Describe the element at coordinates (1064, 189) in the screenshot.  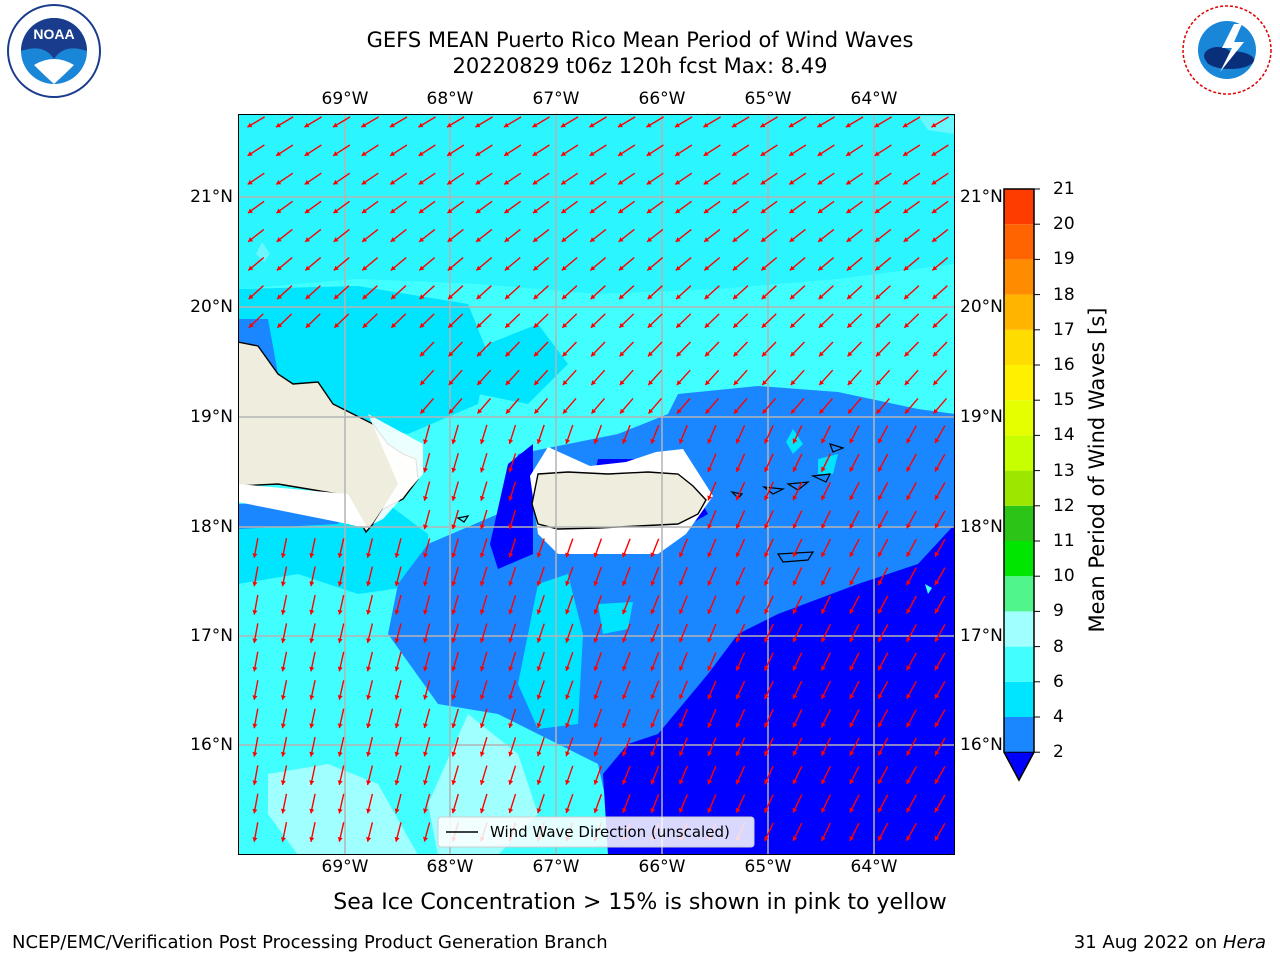
I see `colorbar-tick-label: 21` at that location.